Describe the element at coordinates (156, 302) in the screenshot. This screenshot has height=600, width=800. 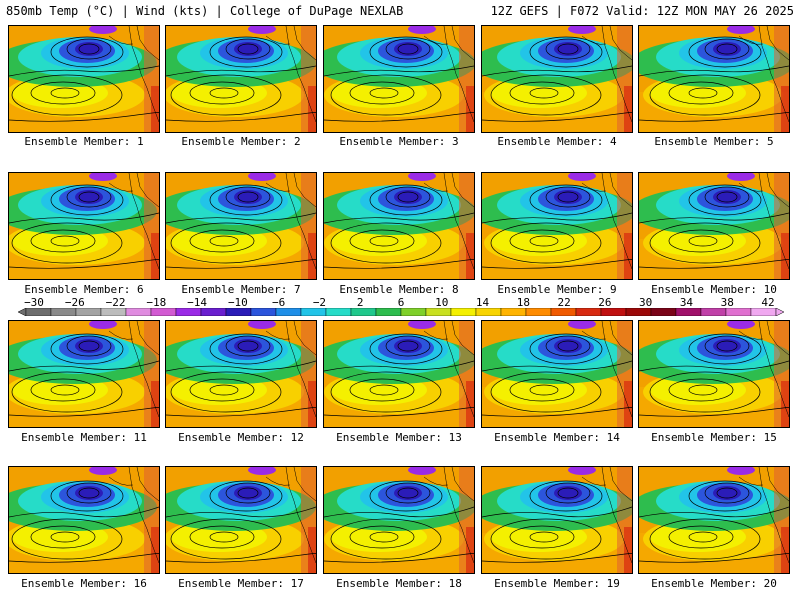
I see `colorbar-tick: −18` at that location.